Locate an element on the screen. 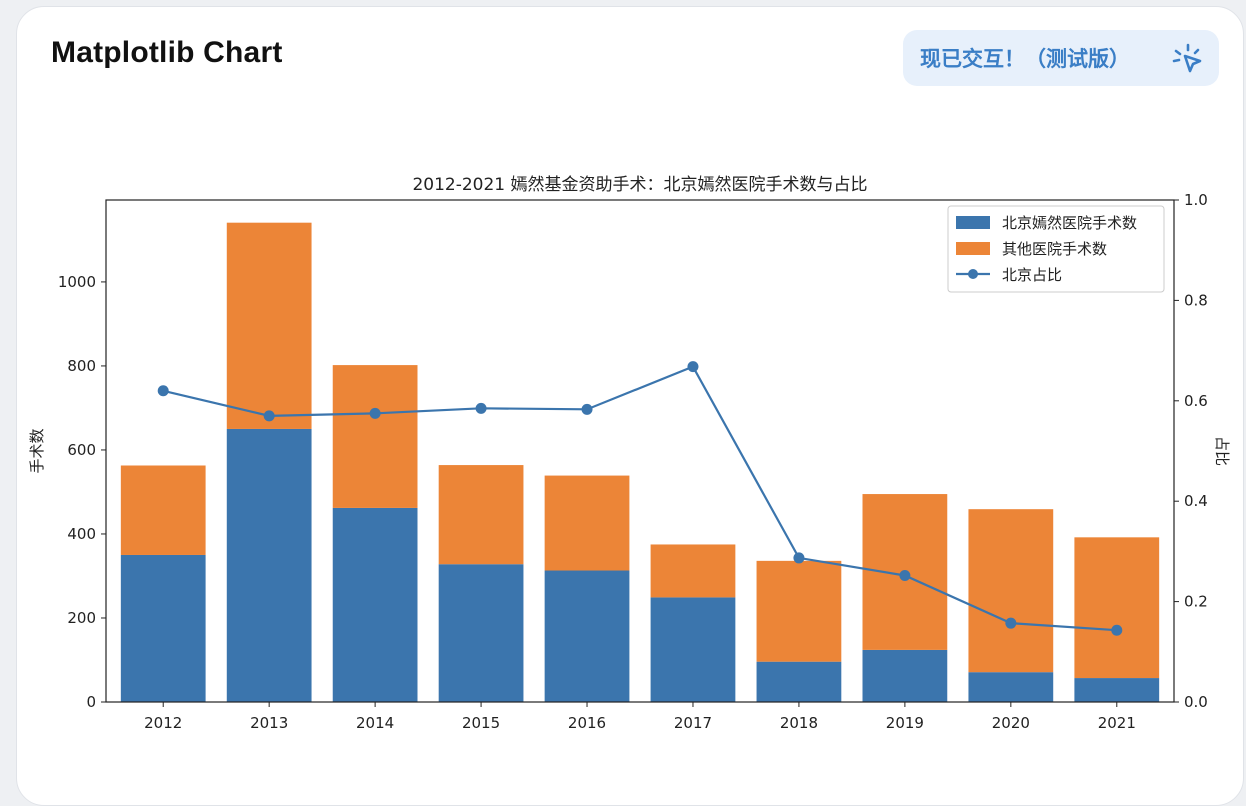 This screenshot has width=1246, height=806. bar-other-2020 is located at coordinates (1011, 591).